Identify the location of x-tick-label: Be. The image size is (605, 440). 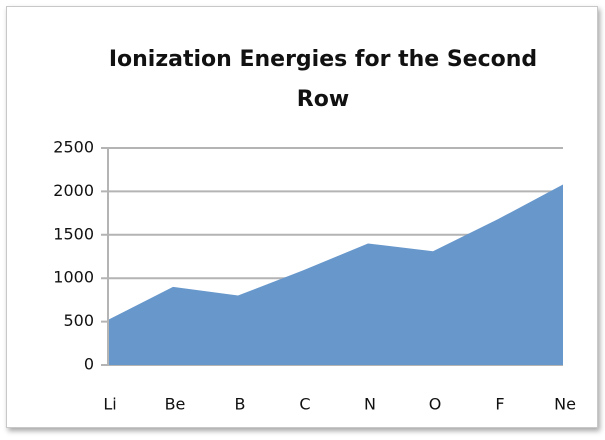
(175, 404).